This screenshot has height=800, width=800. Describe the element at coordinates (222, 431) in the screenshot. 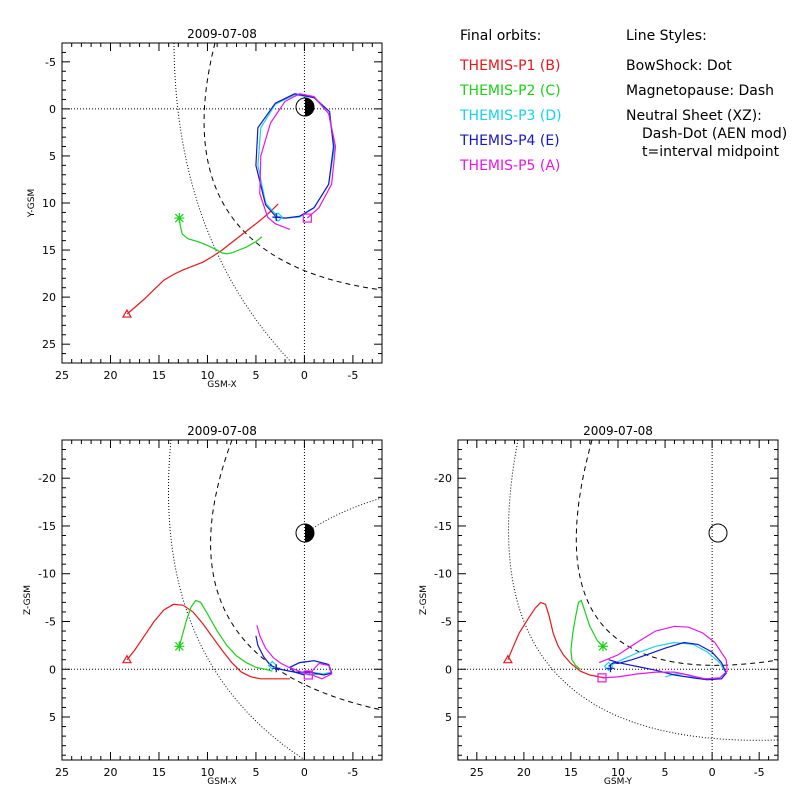

I see `panel-xz-title: 2009-07-08` at that location.